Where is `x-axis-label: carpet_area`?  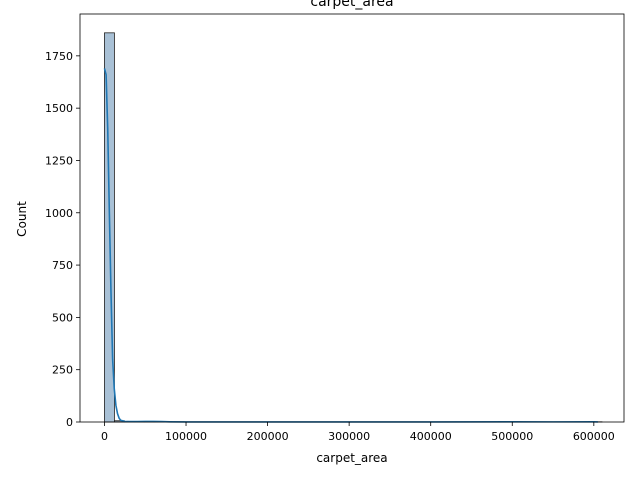 x-axis-label: carpet_area is located at coordinates (351, 458).